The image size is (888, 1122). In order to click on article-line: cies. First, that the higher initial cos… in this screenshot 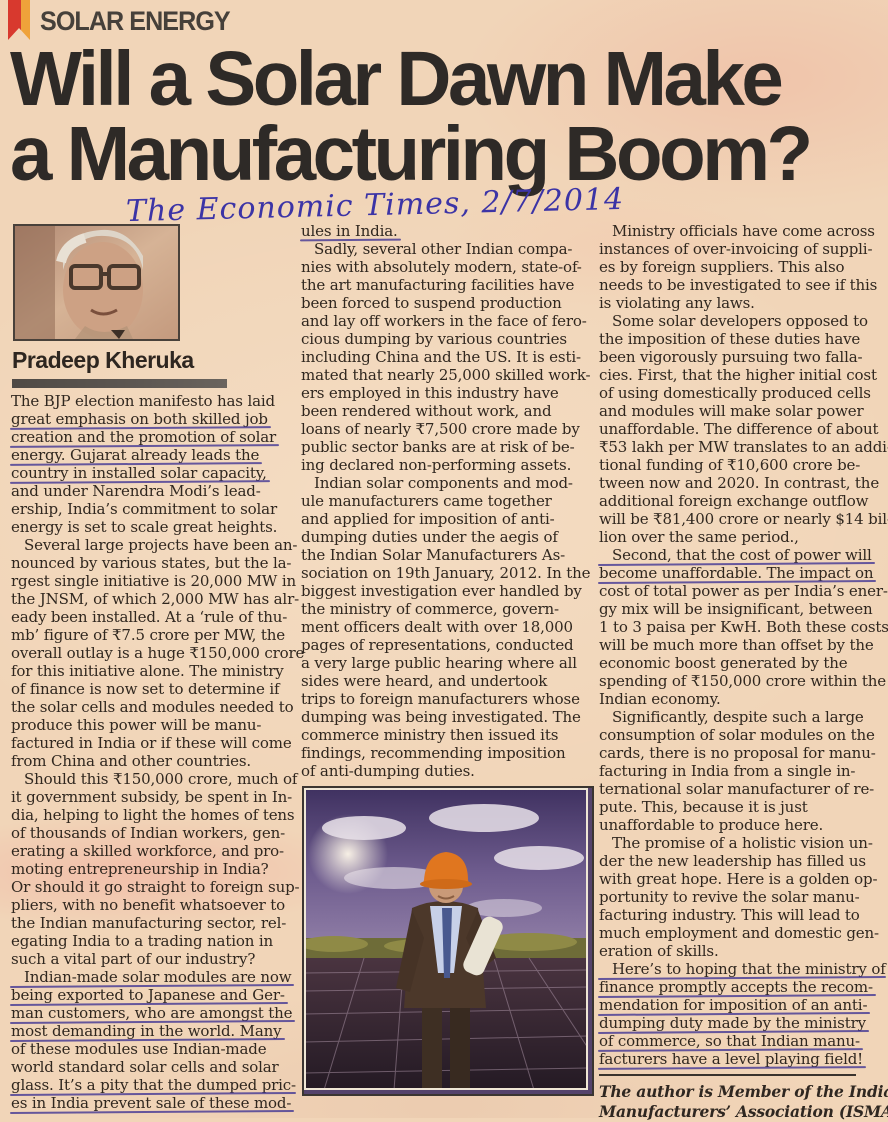, I will do `click(738, 375)`.